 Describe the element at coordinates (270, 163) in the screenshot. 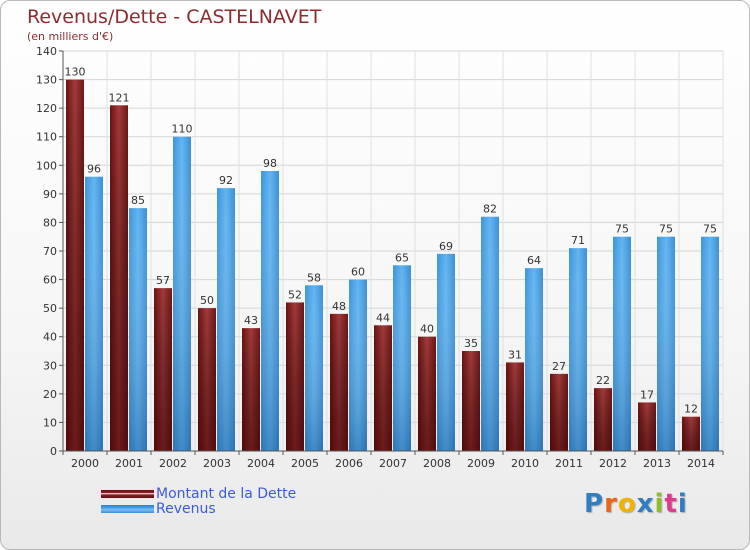

I see `data-label-revenus: 98` at that location.